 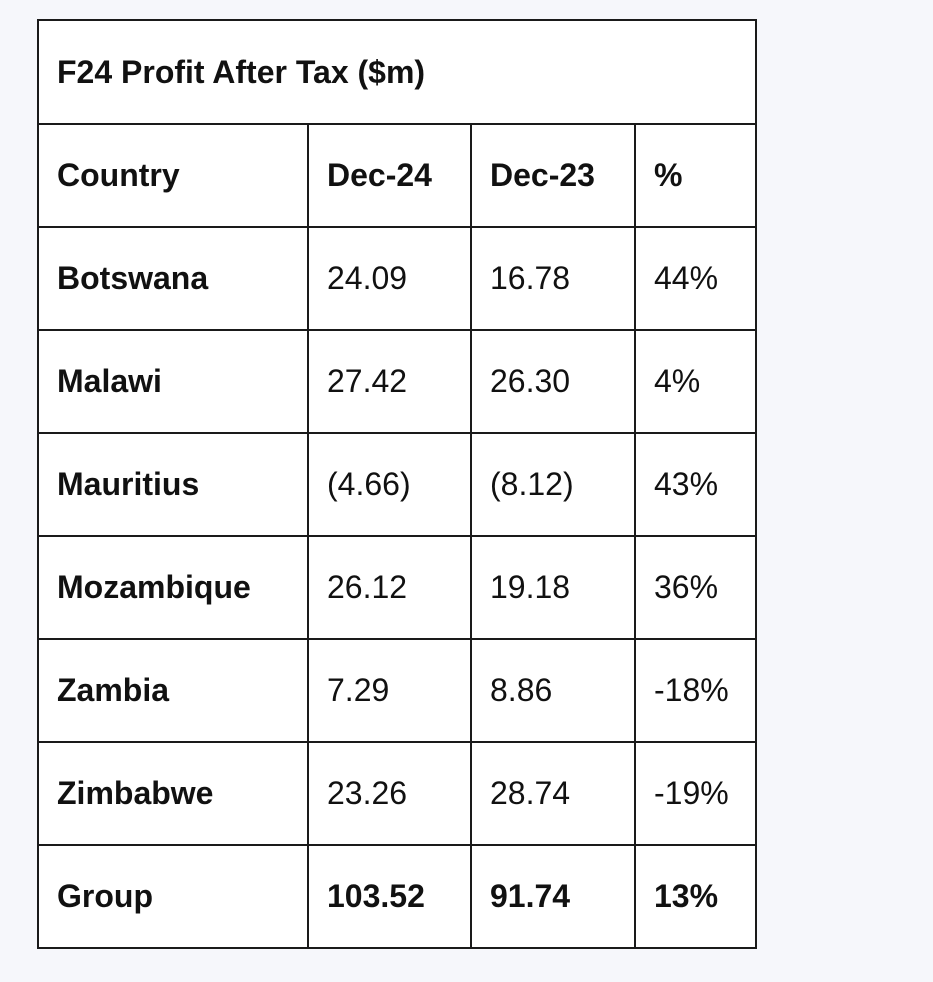 What do you see at coordinates (553, 690) in the screenshot?
I see `cell-dec-23: 8.86` at bounding box center [553, 690].